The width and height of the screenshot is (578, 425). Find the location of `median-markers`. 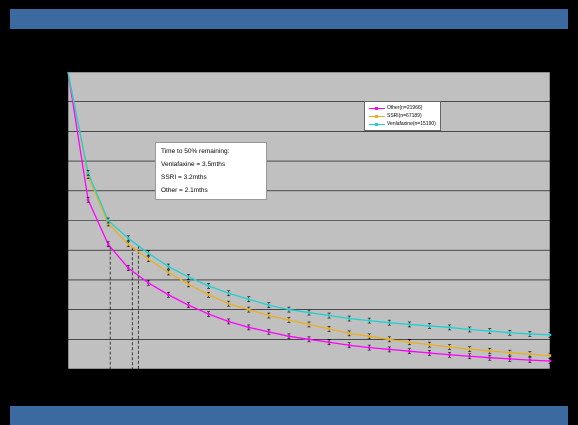

median-markers is located at coordinates (124, 307).